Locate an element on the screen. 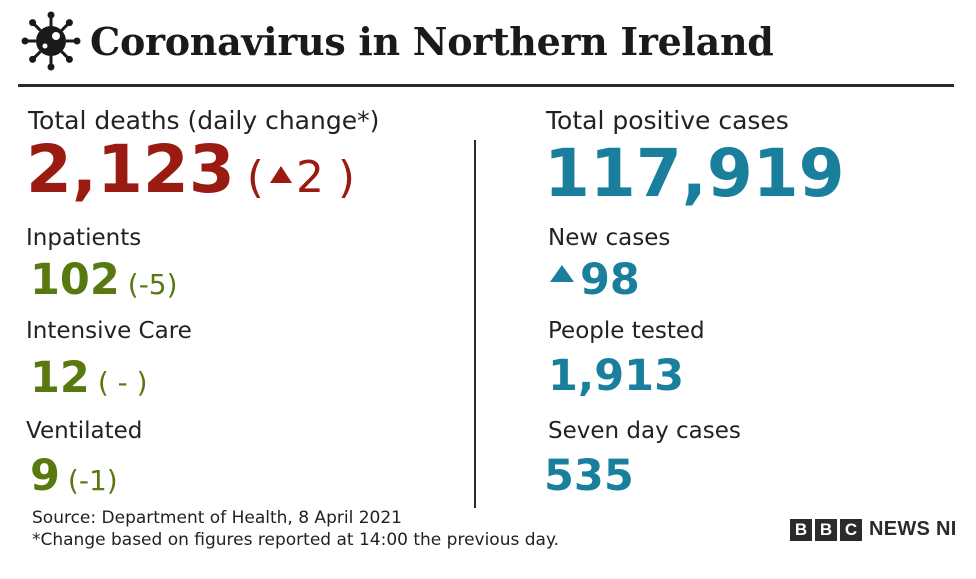  new-cases-stat: 98 is located at coordinates (594, 280).